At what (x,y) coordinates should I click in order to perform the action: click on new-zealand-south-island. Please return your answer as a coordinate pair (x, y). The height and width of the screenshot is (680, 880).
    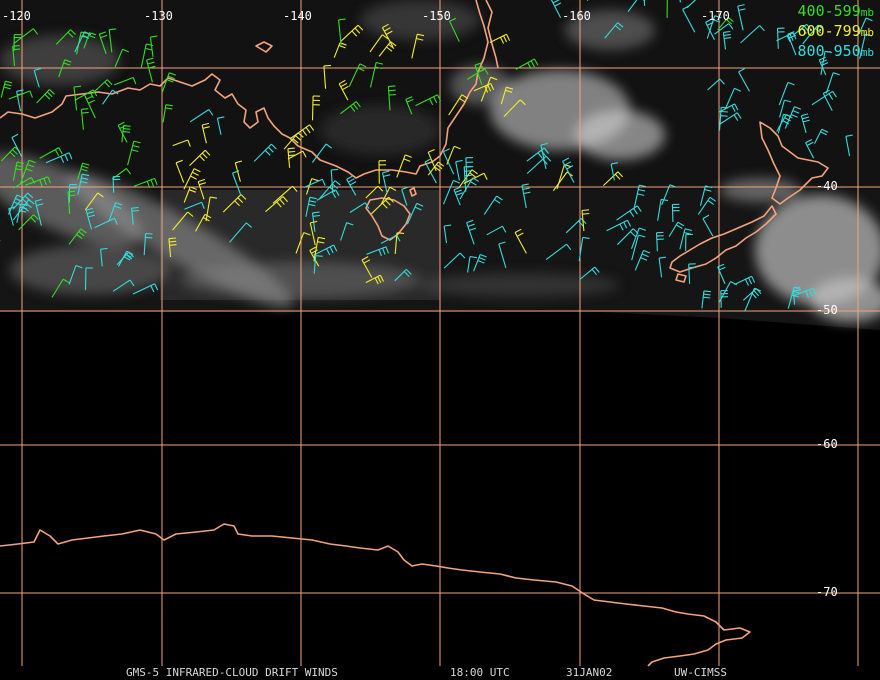
    Looking at the image, I should click on (723, 239).